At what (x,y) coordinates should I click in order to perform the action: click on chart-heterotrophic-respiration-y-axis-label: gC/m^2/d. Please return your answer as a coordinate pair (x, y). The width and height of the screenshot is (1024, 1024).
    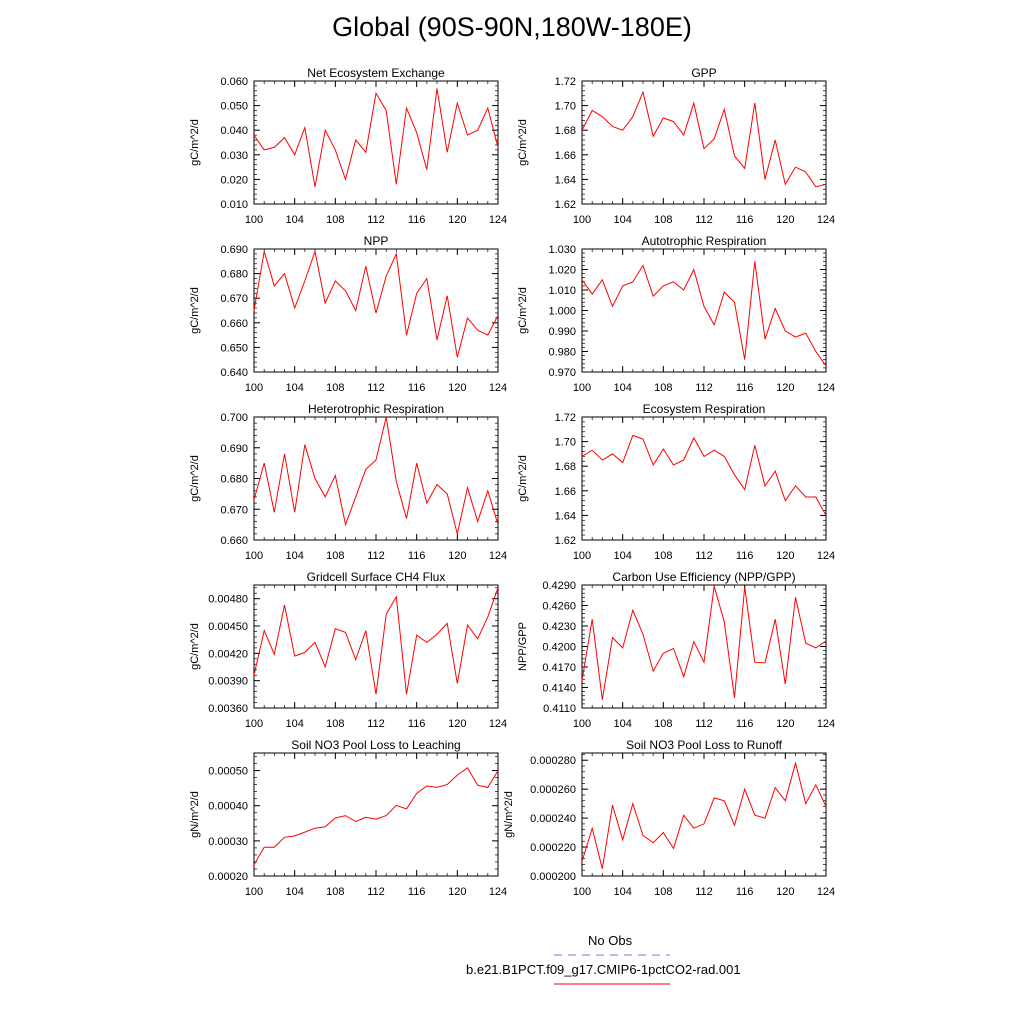
    Looking at the image, I should click on (195, 478).